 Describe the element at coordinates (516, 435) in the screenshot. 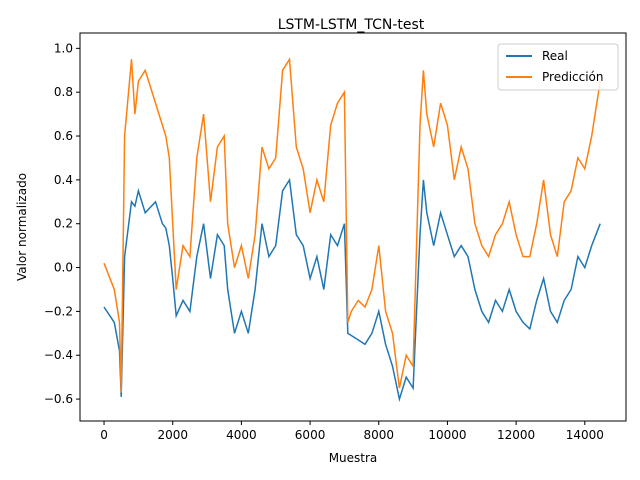

I see `x-tick-label: 12000` at that location.